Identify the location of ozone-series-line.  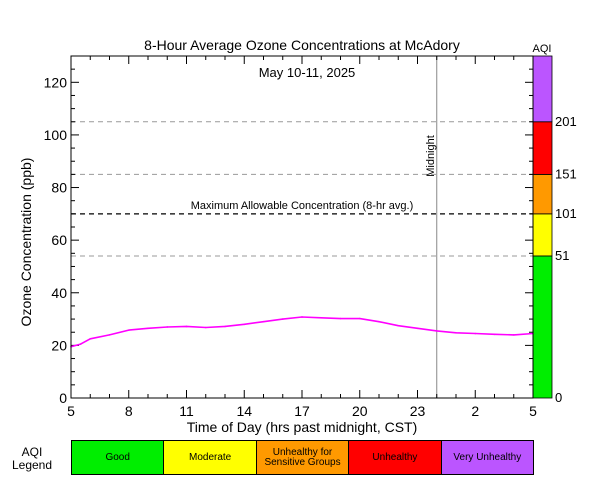
(302, 332).